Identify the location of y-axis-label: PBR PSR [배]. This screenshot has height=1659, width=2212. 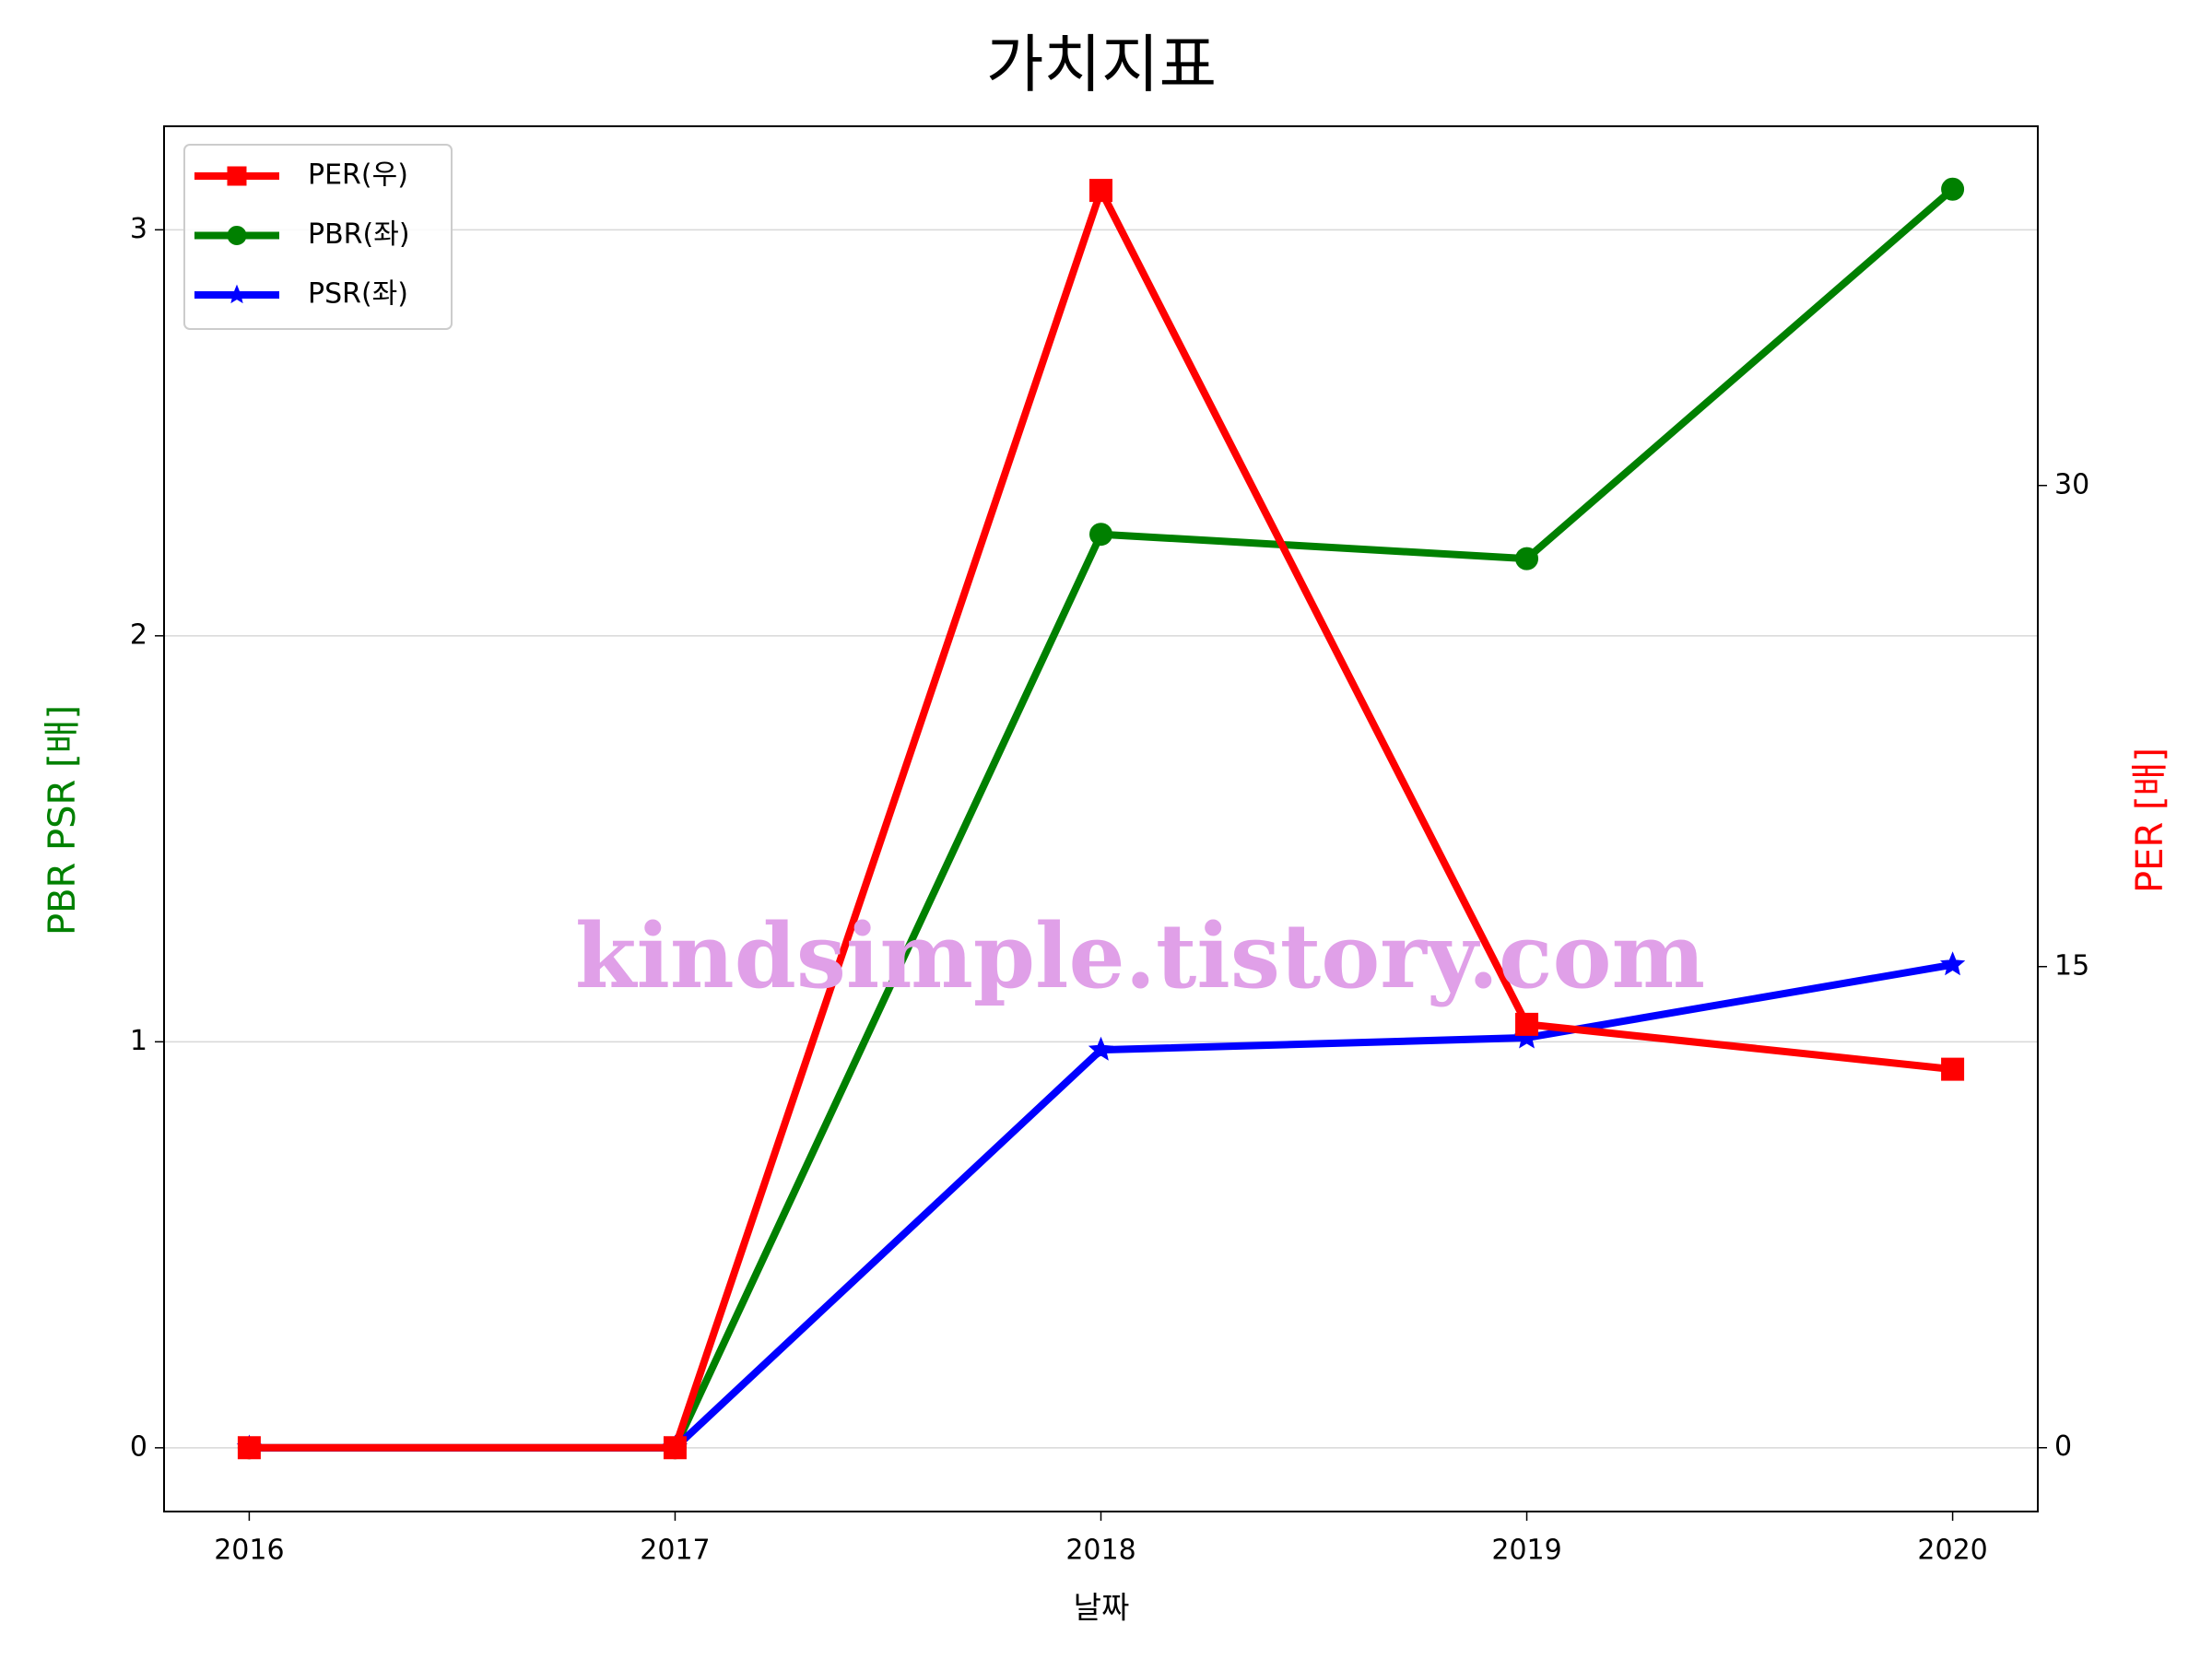
(62, 820).